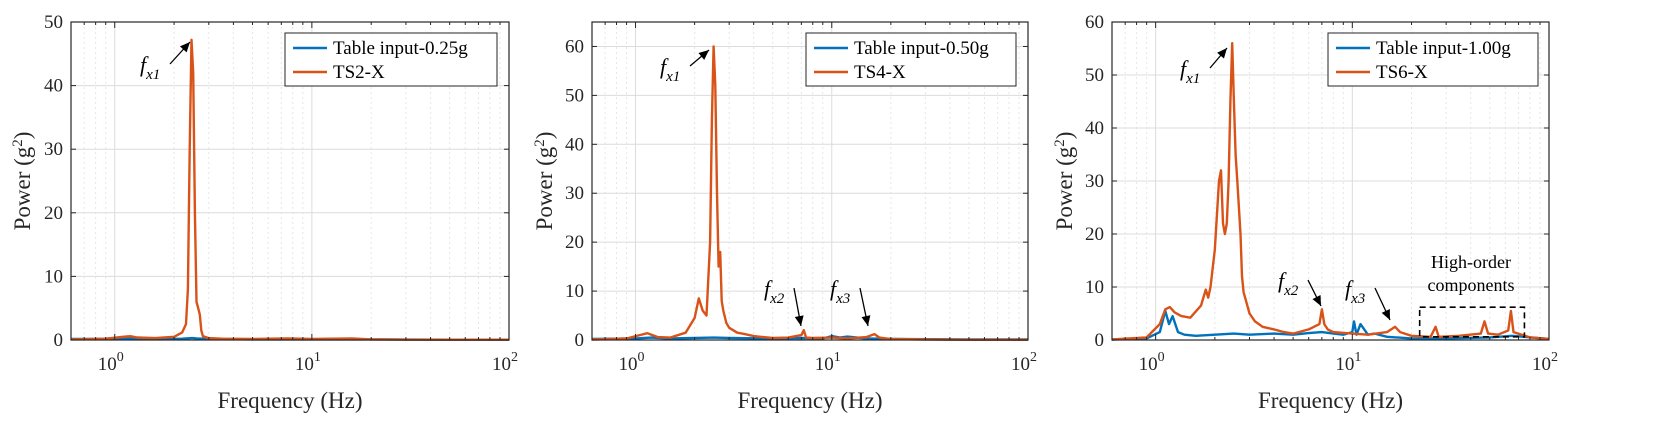 This screenshot has width=1660, height=443. What do you see at coordinates (1402, 72) in the screenshot?
I see `legend-label: TS6-X` at bounding box center [1402, 72].